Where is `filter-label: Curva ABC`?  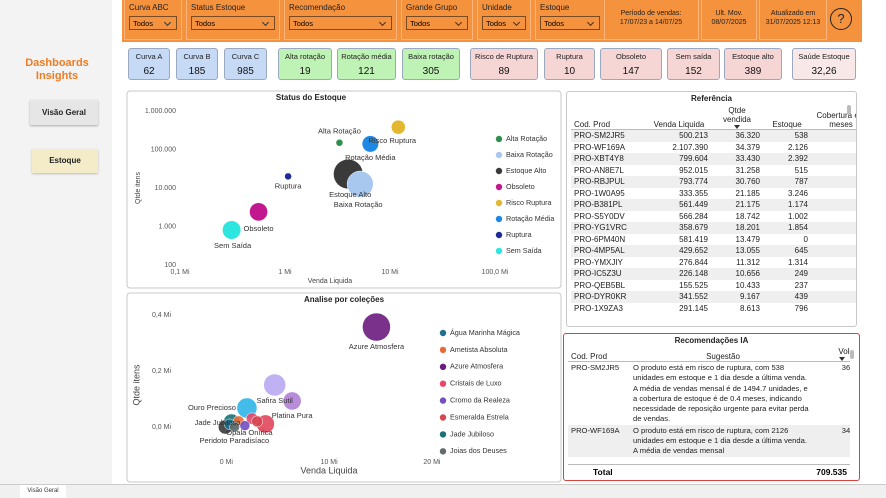 filter-label: Curva ABC is located at coordinates (149, 7).